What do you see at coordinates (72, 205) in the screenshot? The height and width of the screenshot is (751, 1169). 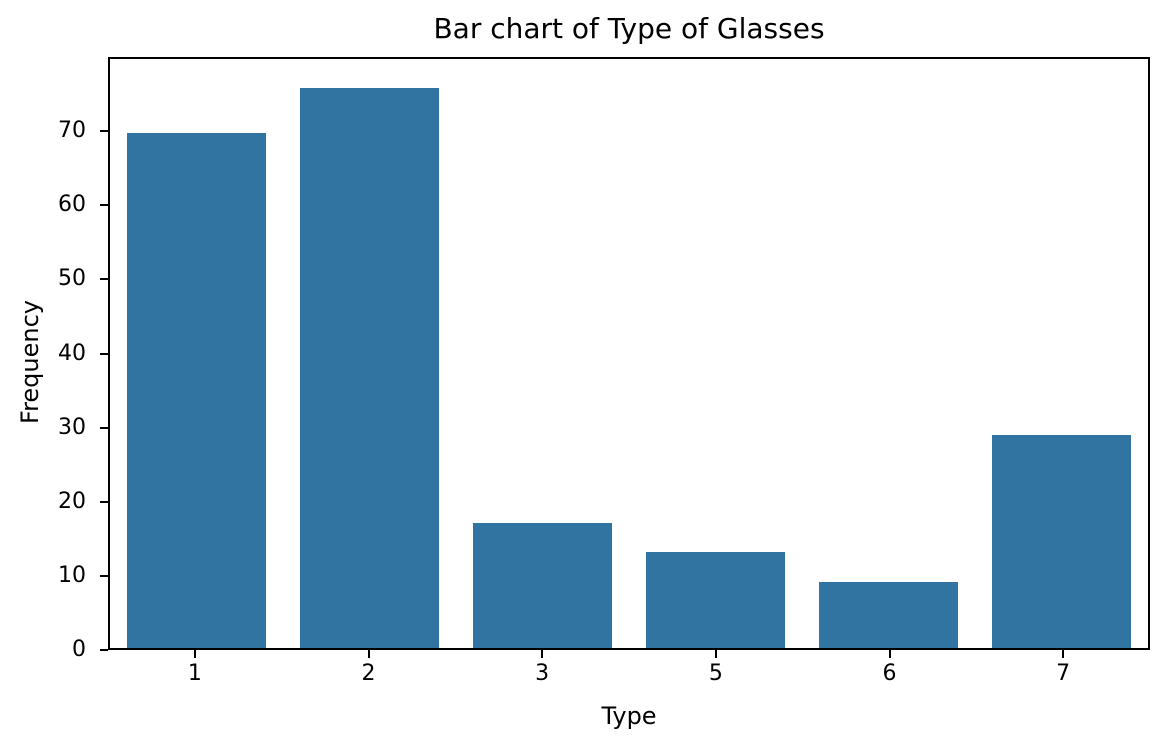 I see `y-tick-label-60: 60` at bounding box center [72, 205].